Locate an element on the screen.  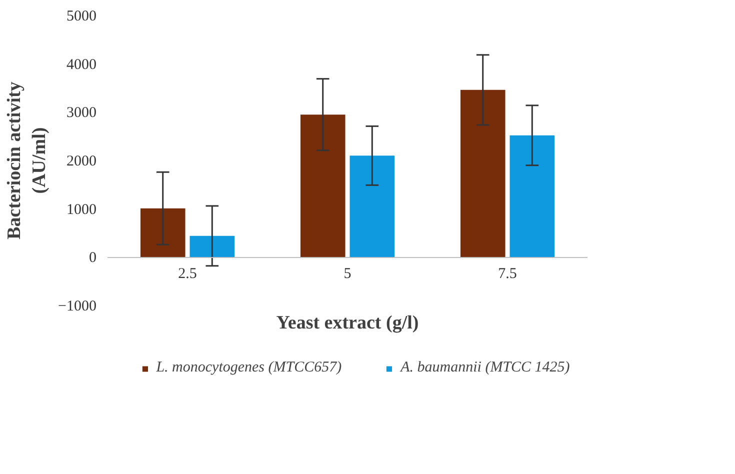
y-tick-label: 3000 is located at coordinates (81, 113).